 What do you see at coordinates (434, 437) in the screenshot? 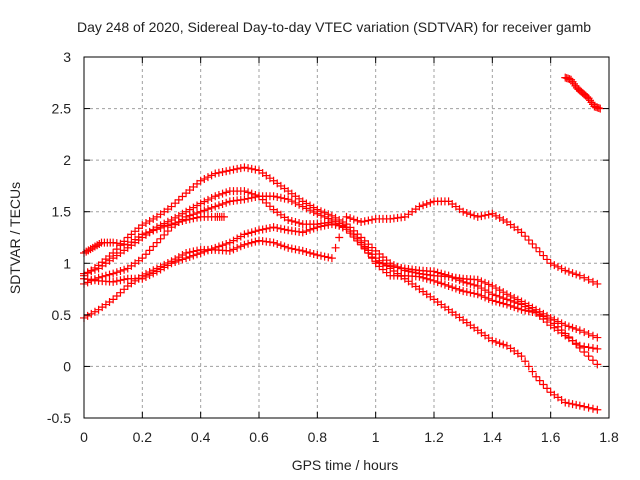
I see `x-tick-label: 1.2` at bounding box center [434, 437].